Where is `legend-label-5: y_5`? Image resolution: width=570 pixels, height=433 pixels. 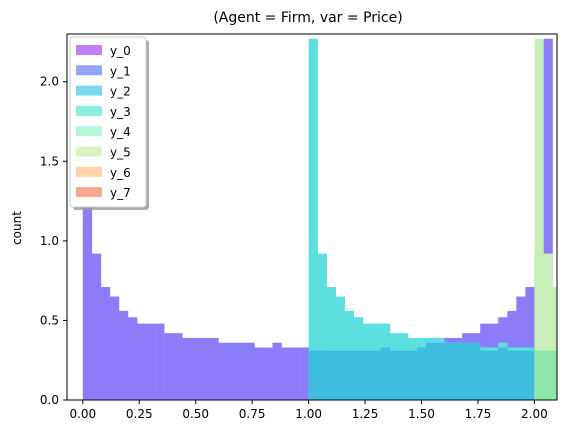 legend-label-5: y_5 is located at coordinates (120, 153).